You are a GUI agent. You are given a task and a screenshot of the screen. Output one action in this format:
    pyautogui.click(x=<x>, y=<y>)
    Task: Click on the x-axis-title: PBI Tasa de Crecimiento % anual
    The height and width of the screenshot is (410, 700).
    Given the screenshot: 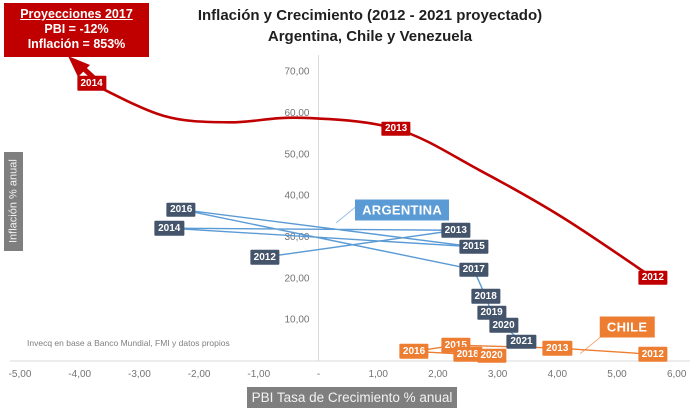 What is the action you would take?
    pyautogui.click(x=352, y=397)
    